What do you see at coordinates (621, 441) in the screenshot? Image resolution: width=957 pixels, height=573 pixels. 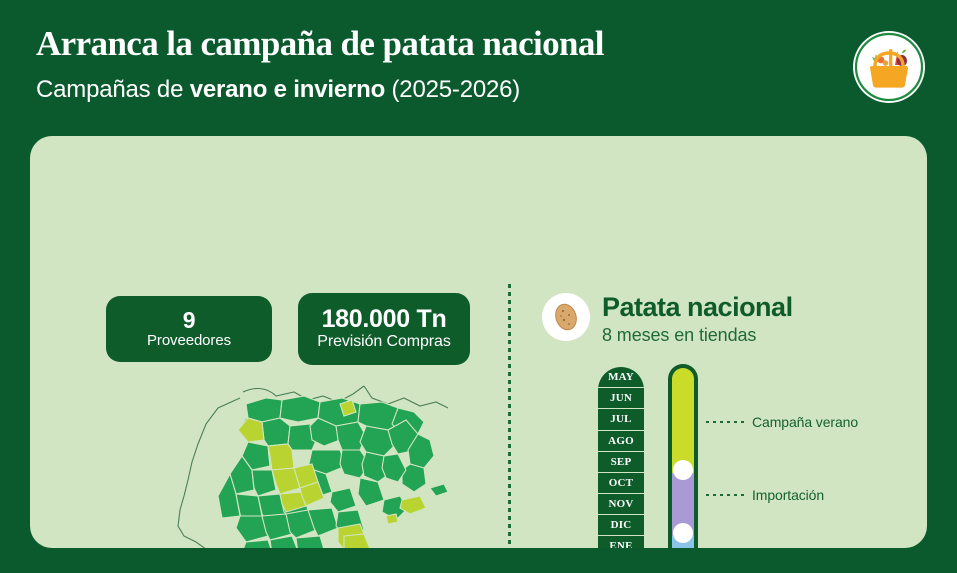 I see `month-item: AGO` at bounding box center [621, 441].